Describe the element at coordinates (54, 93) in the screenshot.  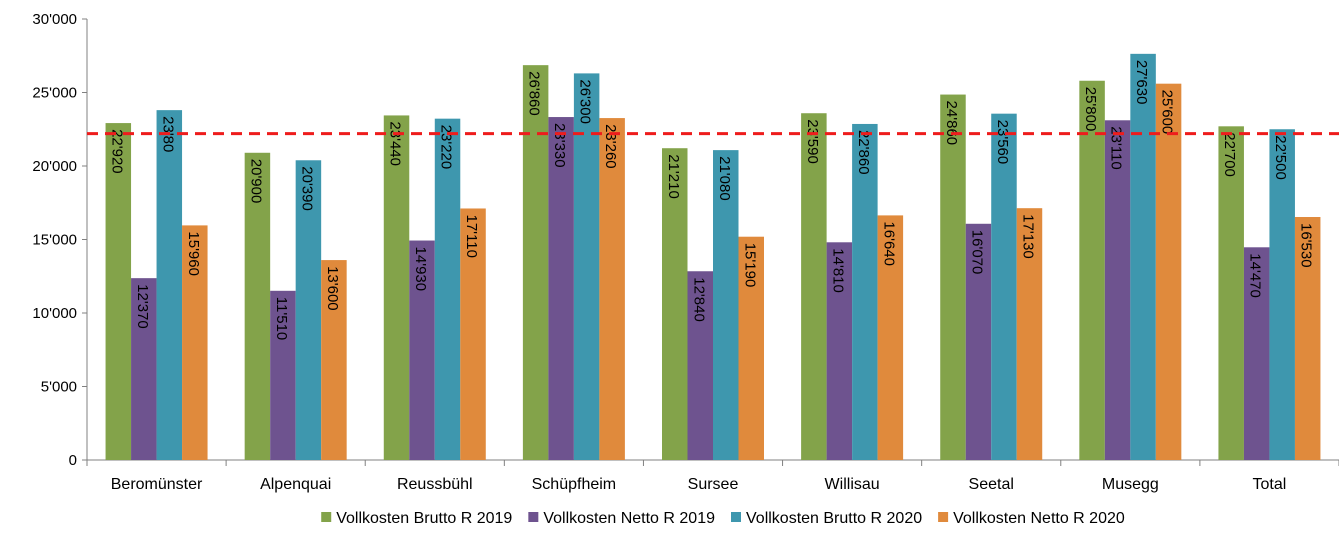
I see `y-tick-label: 25'000` at that location.